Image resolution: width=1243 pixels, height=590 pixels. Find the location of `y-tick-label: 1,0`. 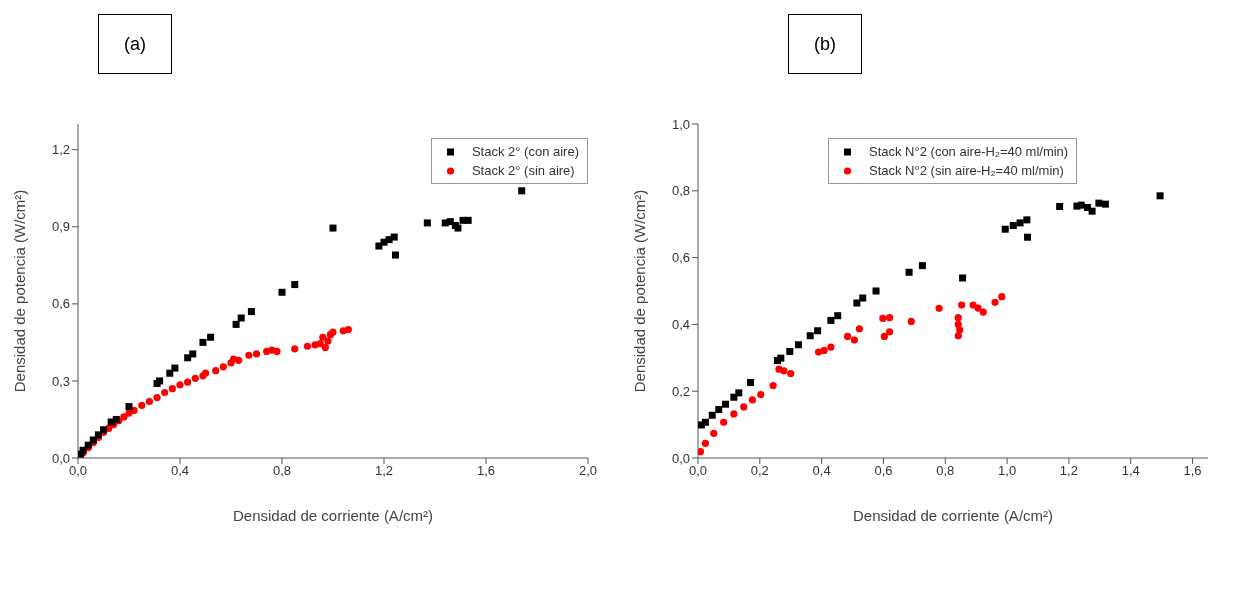

y-tick-label: 1,0 is located at coordinates (680, 124).